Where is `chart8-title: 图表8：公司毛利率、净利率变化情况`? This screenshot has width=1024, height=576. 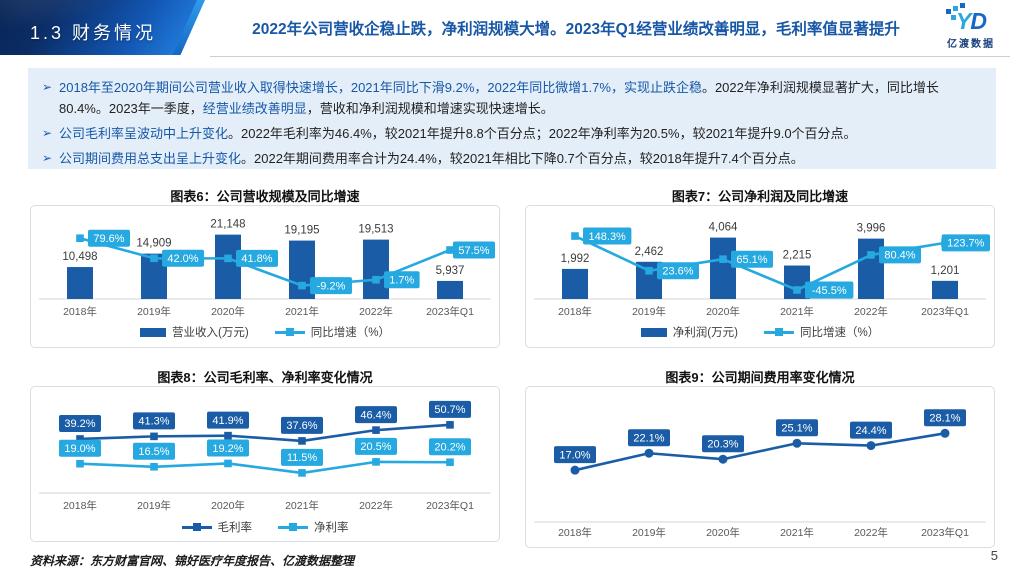
chart8-title: 图表8：公司毛利率、净利率变化情况 is located at coordinates (265, 377).